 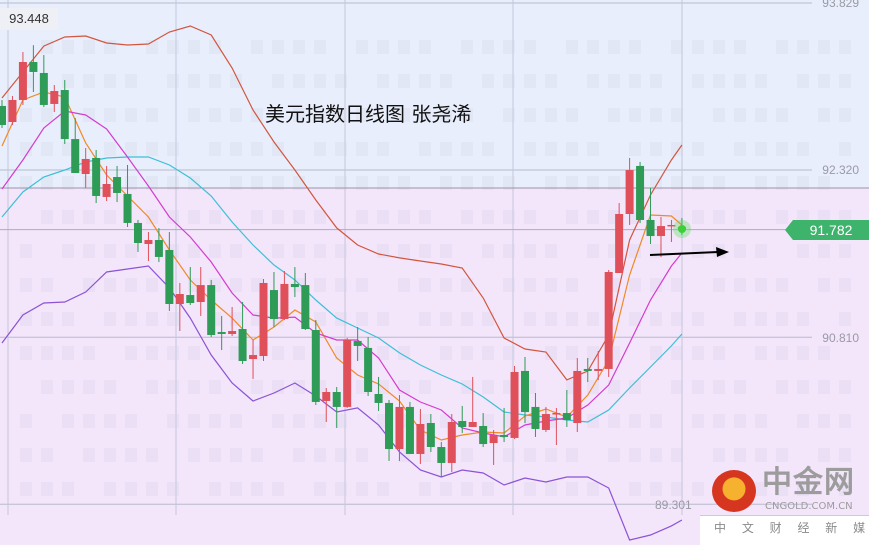 I want to click on last-price-dot, so click(x=682, y=229).